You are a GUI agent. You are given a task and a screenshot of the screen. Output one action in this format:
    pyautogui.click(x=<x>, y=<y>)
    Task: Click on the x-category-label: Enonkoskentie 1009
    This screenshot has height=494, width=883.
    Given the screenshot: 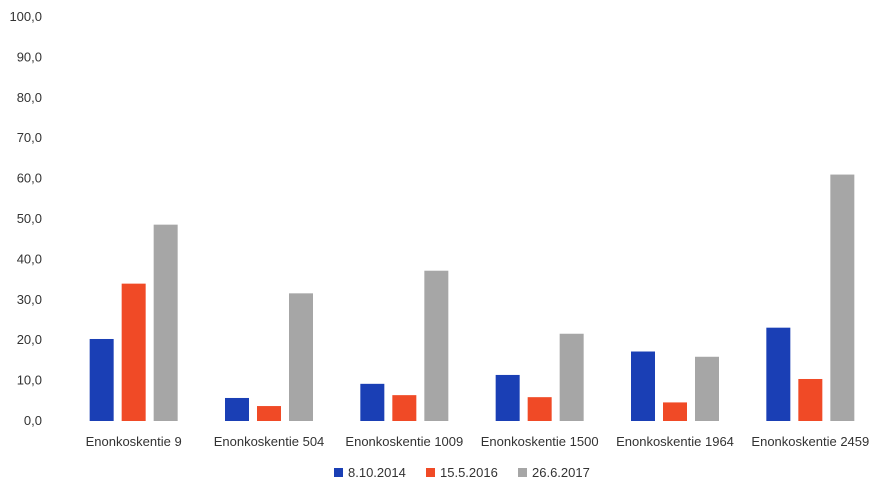 What is the action you would take?
    pyautogui.click(x=404, y=441)
    